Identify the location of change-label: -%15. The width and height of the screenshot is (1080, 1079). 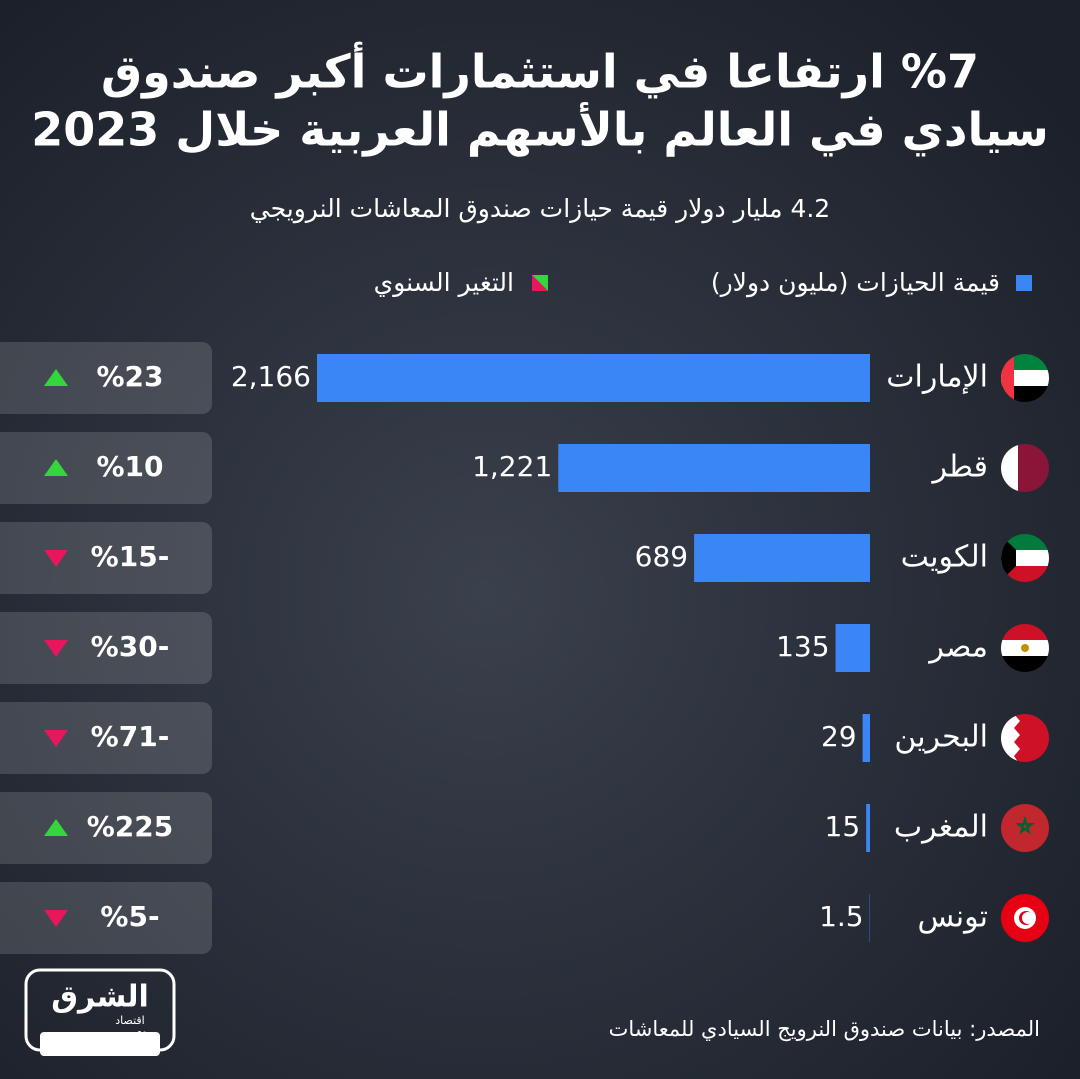
(130, 556).